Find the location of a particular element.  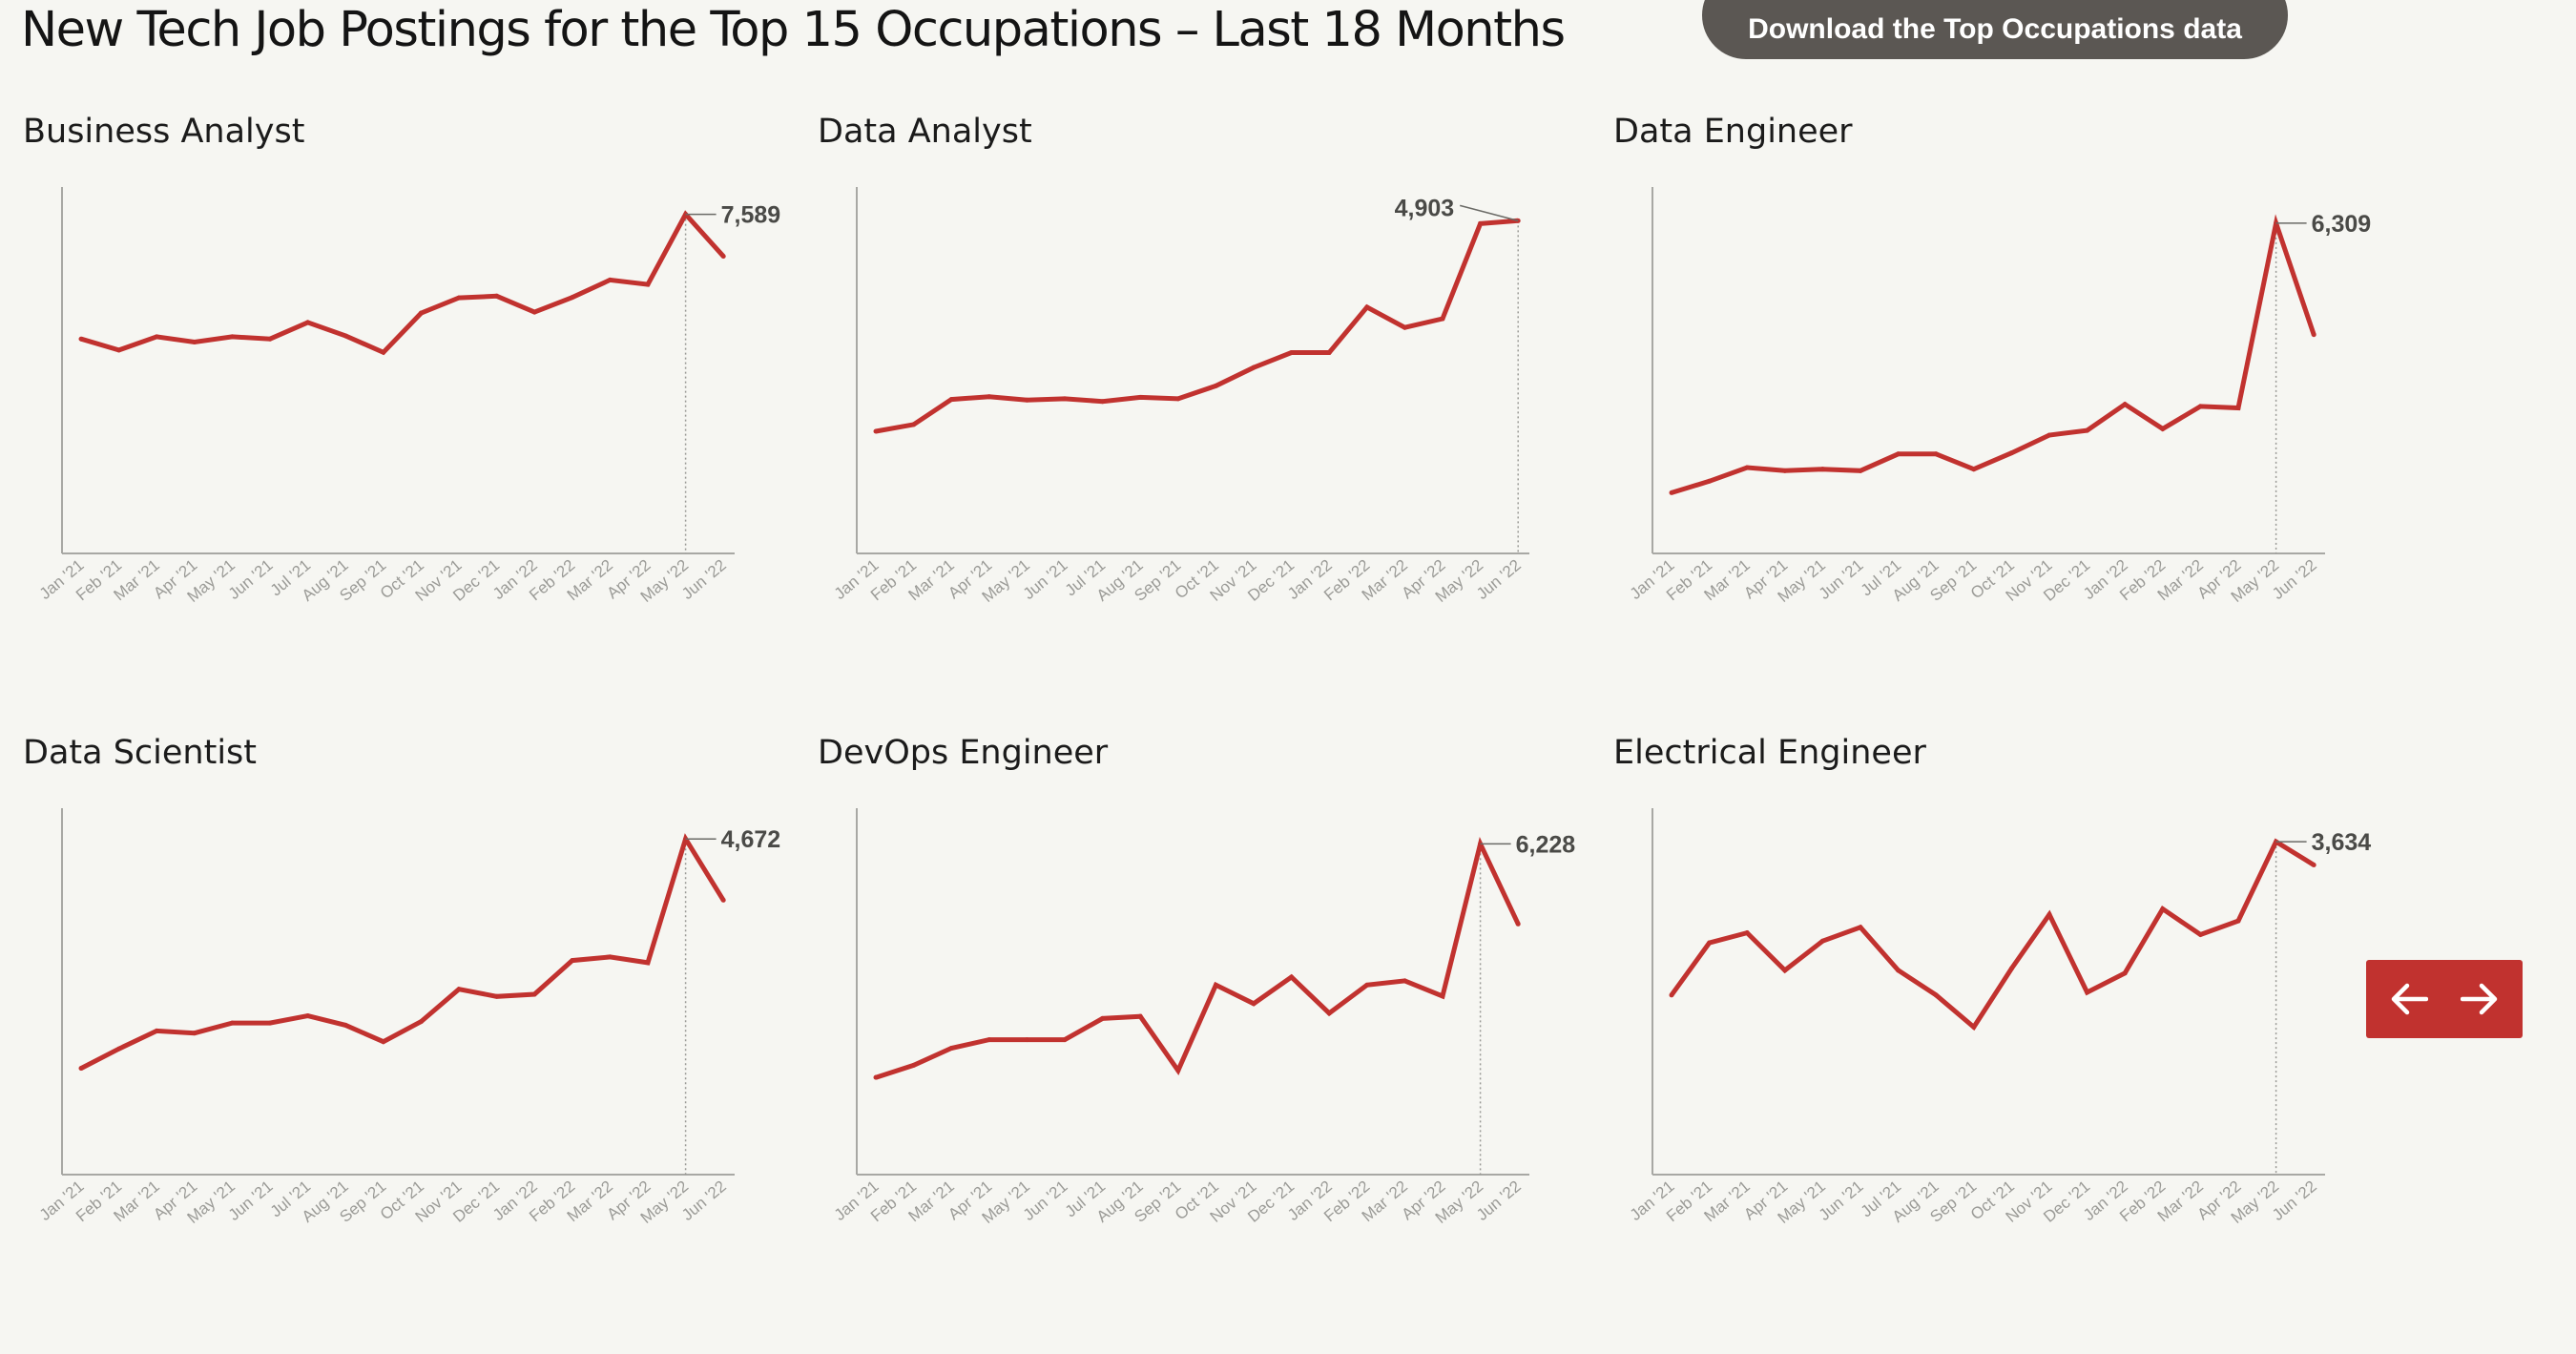

chart-title: Data Scientist is located at coordinates (140, 753).